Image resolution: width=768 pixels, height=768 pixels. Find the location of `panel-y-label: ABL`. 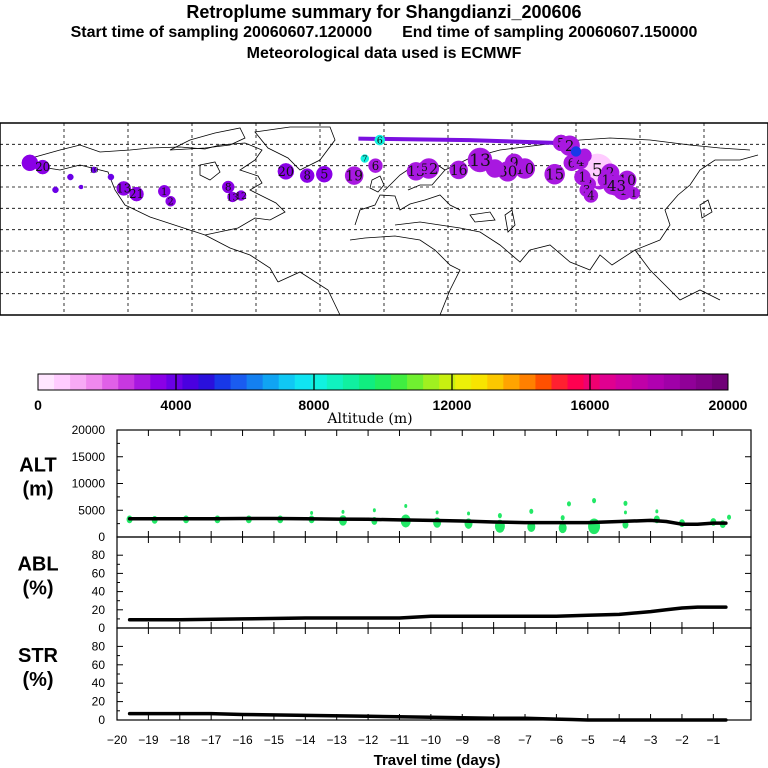

panel-y-label: ABL is located at coordinates (37, 565).